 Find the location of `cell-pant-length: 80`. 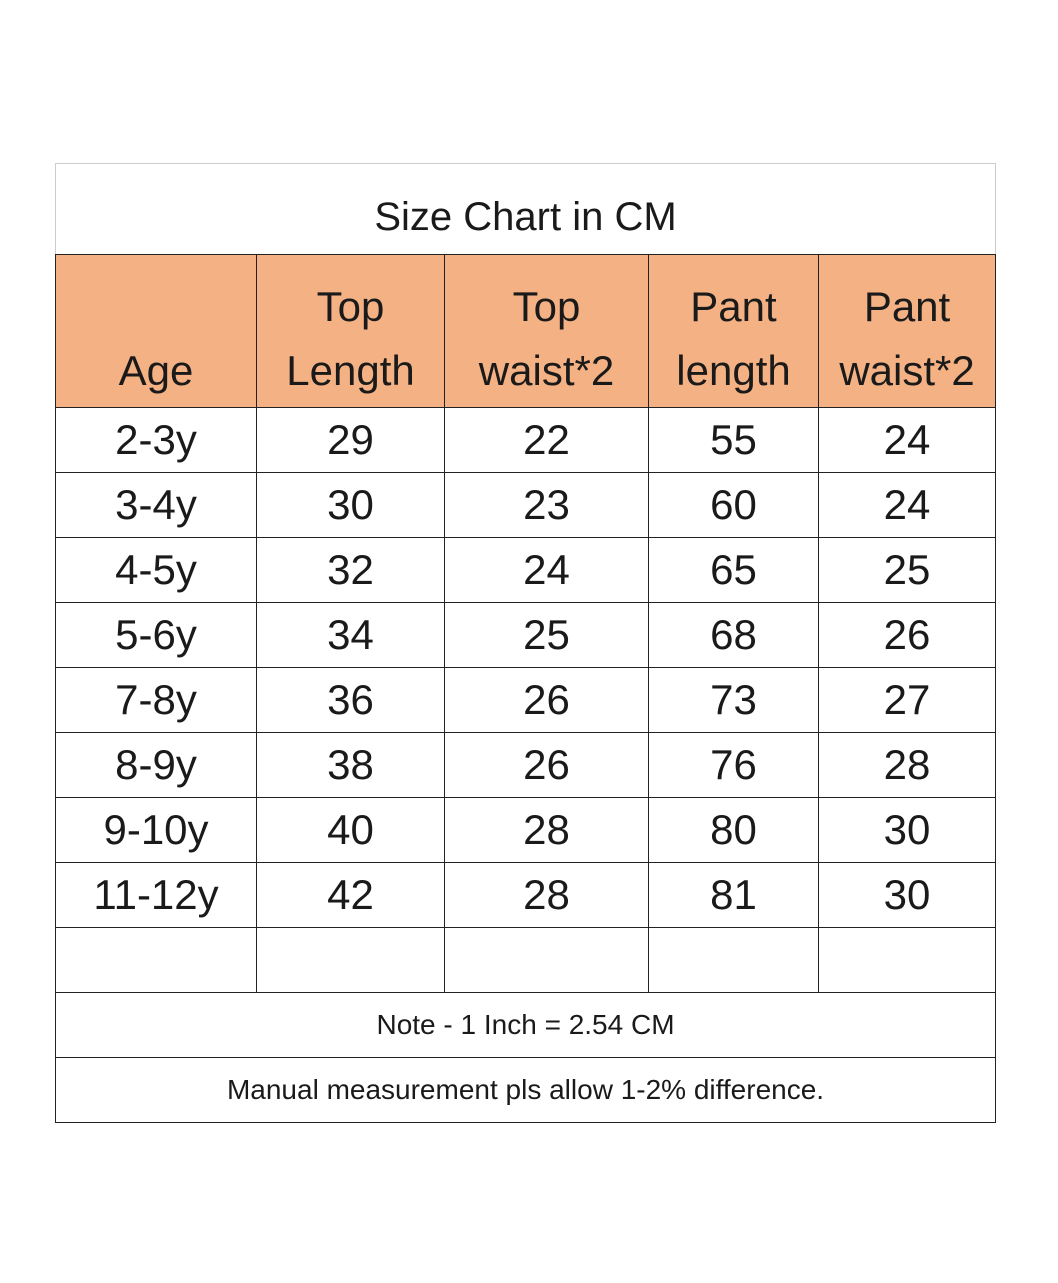

cell-pant-length: 80 is located at coordinates (733, 830).